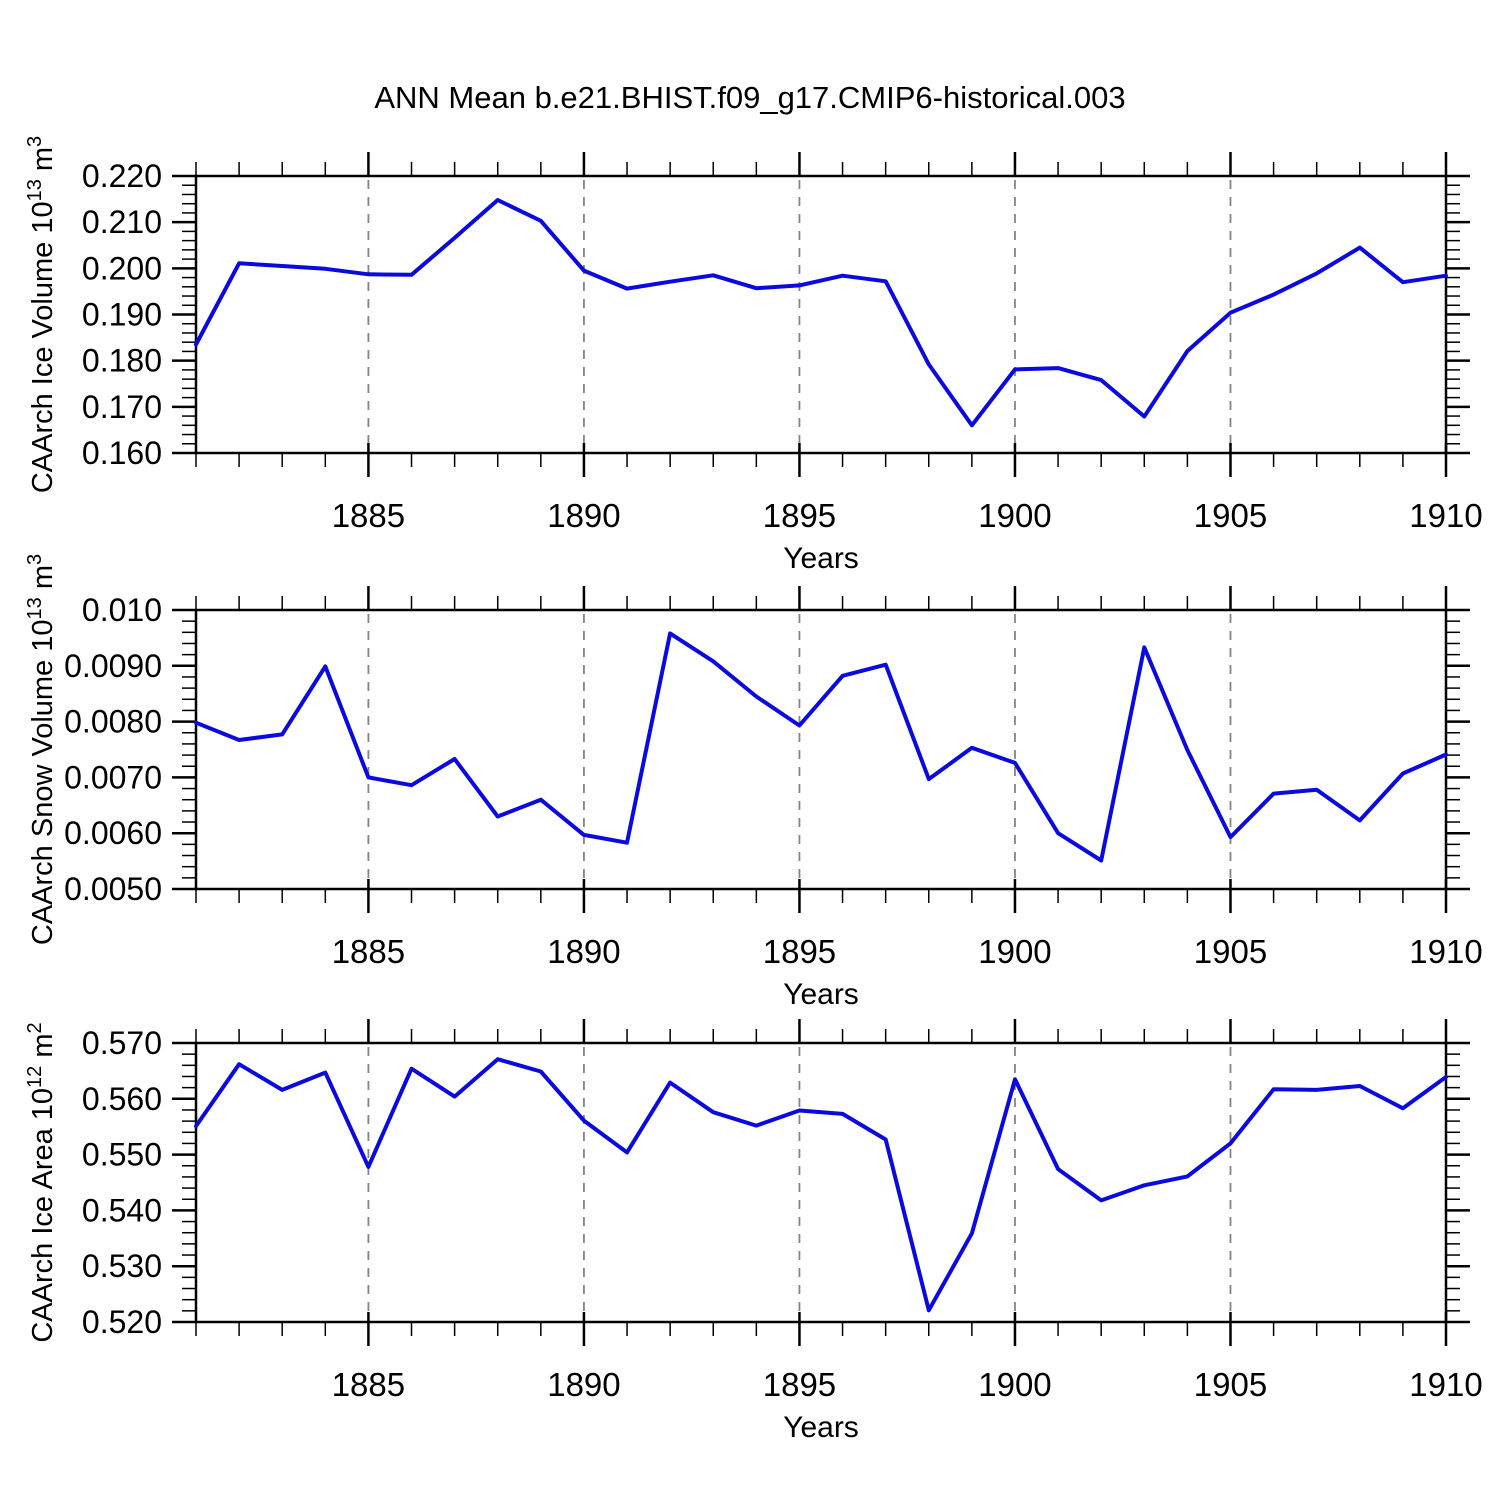  I want to click on y-tick-label: 0.210, so click(122, 222).